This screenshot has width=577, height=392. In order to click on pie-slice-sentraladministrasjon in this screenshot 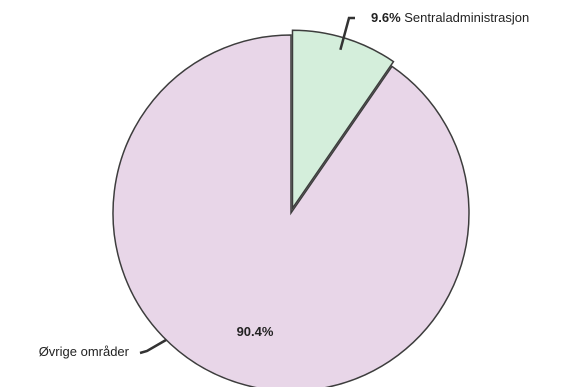, I will do `click(343, 120)`.